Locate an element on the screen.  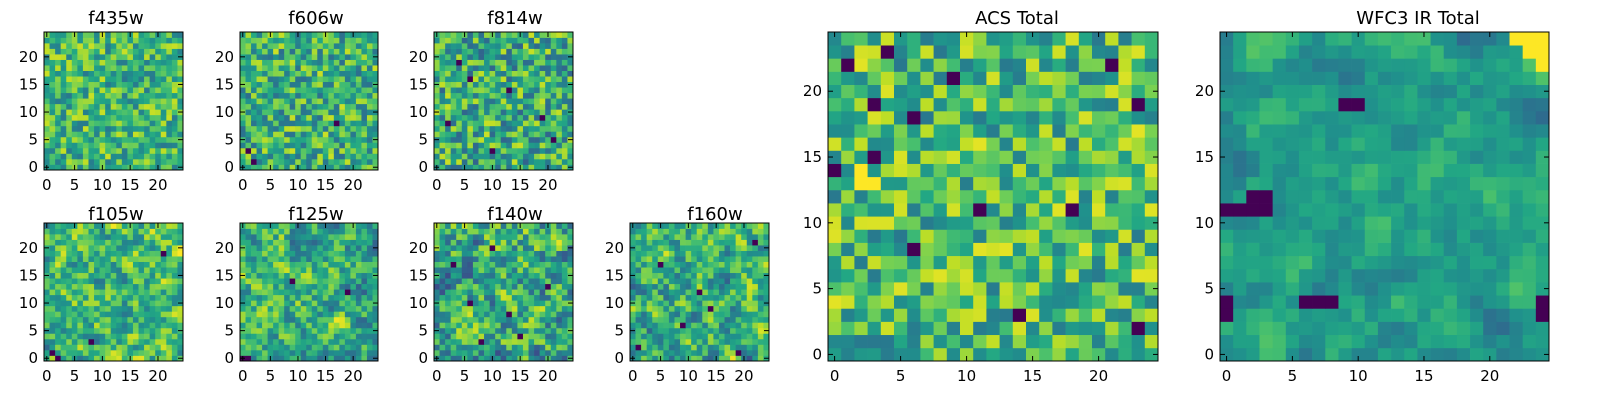
panel-title-f105w: f105w is located at coordinates (115, 214).